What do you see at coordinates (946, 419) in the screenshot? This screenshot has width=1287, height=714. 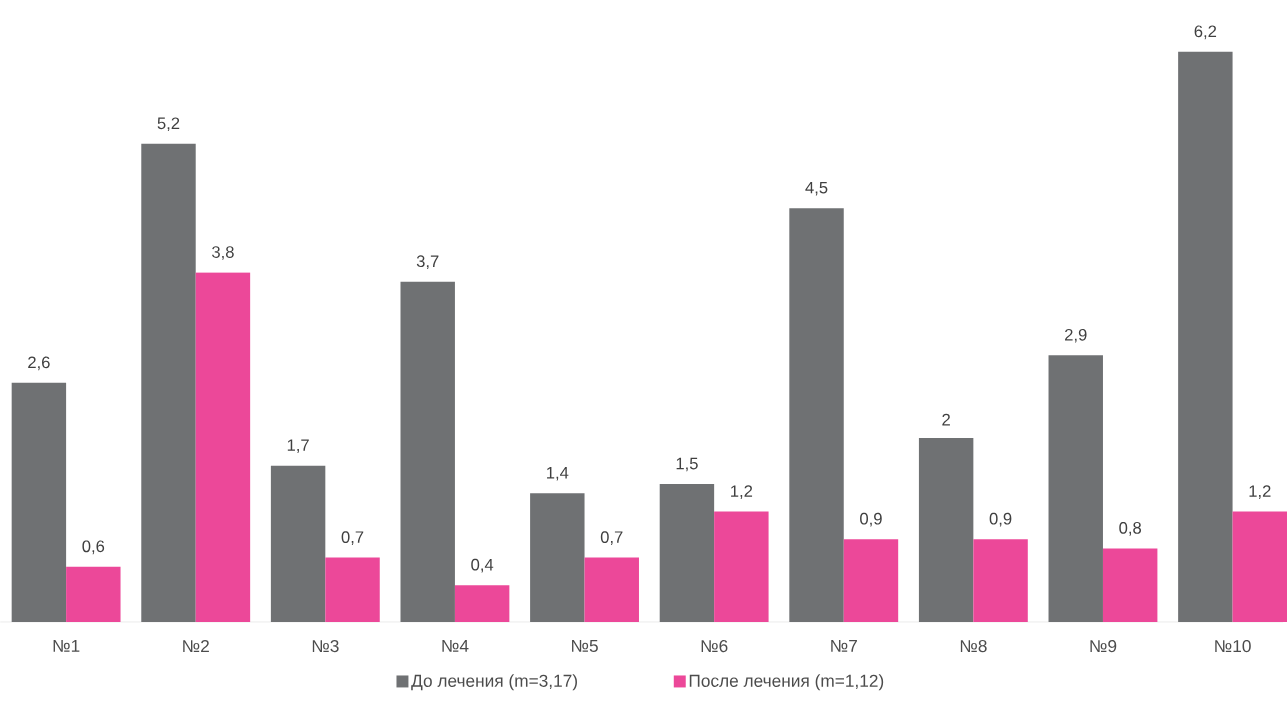 I see `data-label: 2` at bounding box center [946, 419].